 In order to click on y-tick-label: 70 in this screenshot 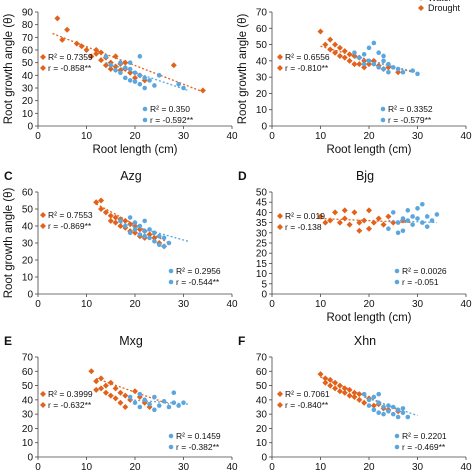, I will do `click(28, 38)`.